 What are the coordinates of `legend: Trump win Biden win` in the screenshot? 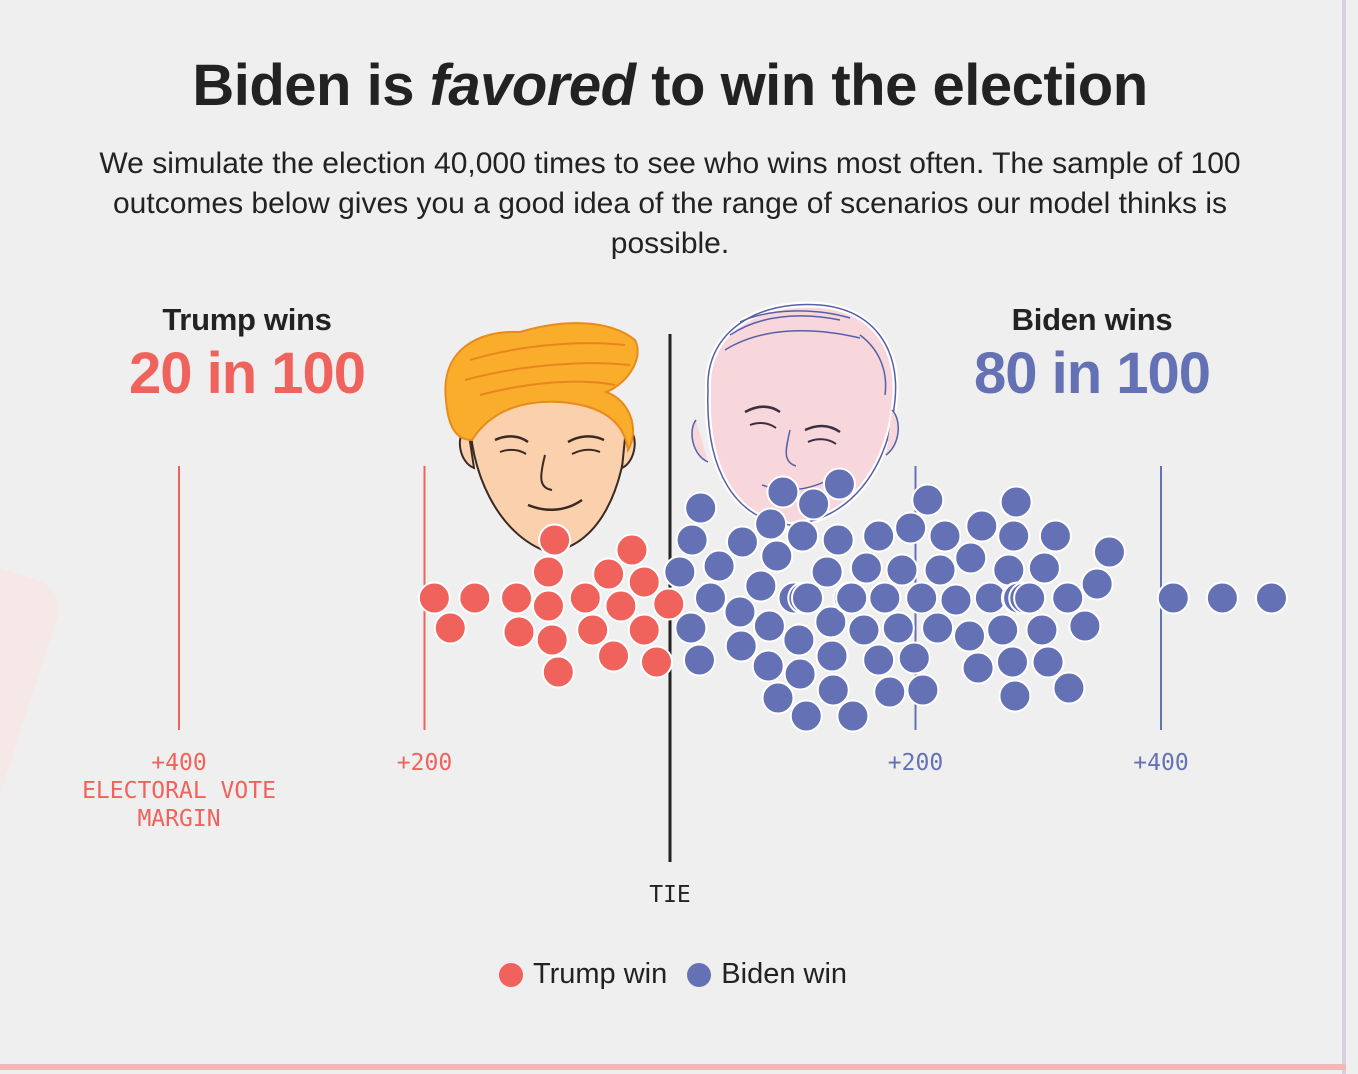 It's located at (673, 976).